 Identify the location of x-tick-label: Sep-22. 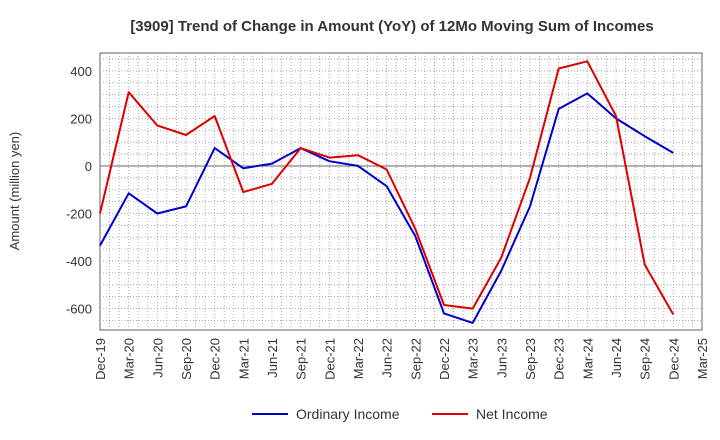
(415, 359).